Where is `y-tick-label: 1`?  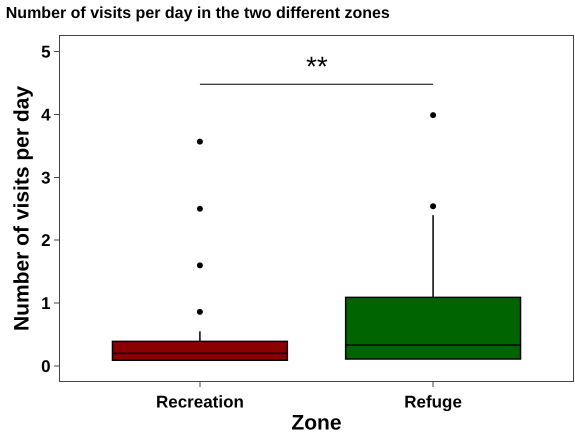 y-tick-label: 1 is located at coordinates (46, 304).